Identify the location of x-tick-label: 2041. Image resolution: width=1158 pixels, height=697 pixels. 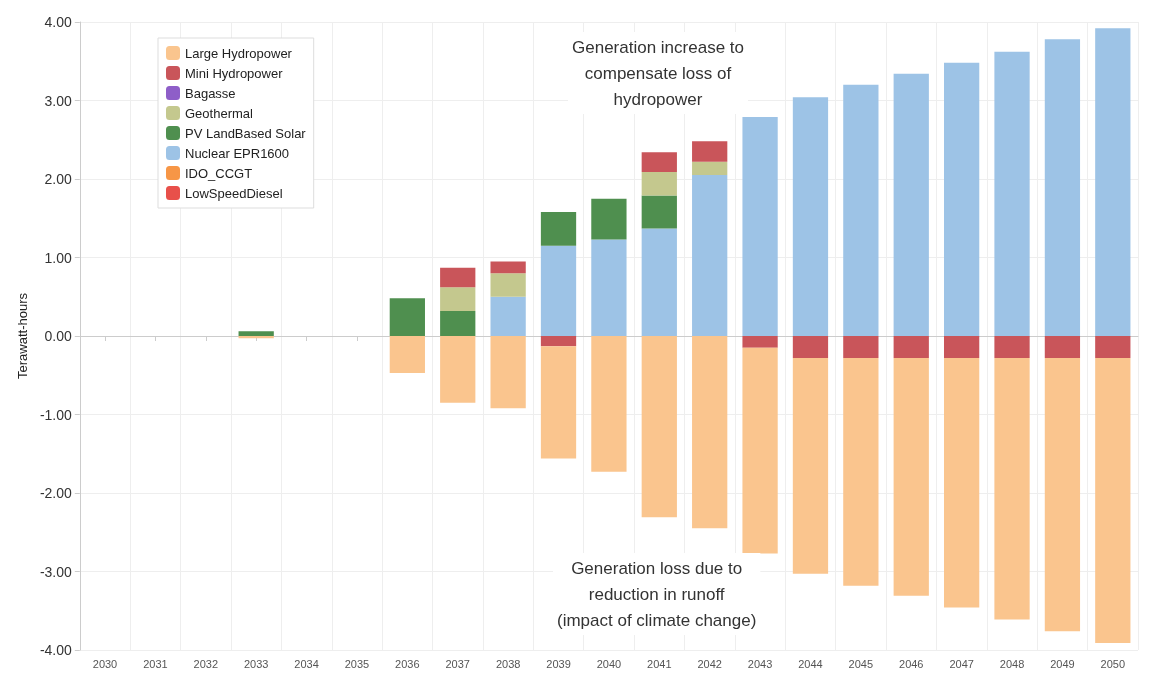
(659, 663).